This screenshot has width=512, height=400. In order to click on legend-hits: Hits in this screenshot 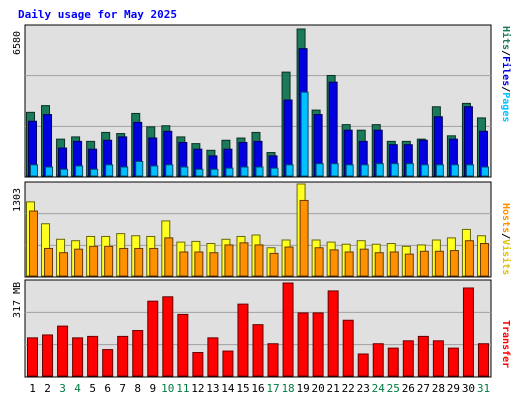, I will do `click(506, 38)`.